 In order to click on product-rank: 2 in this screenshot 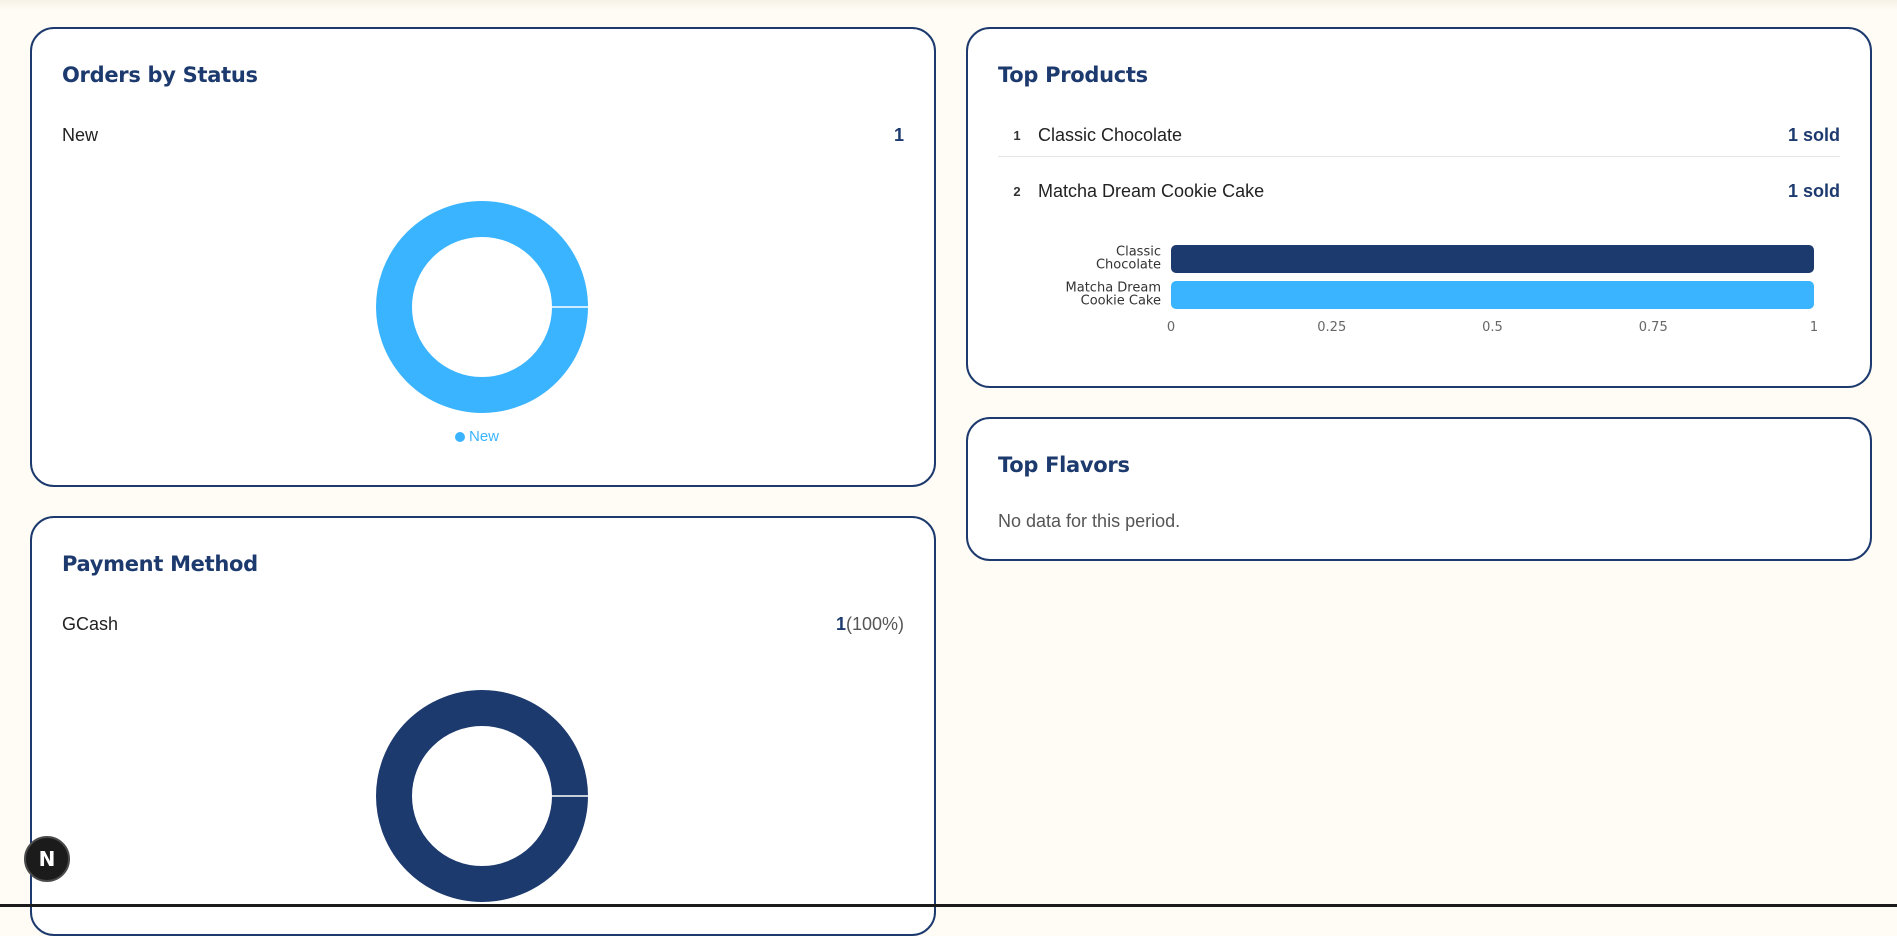, I will do `click(1017, 191)`.